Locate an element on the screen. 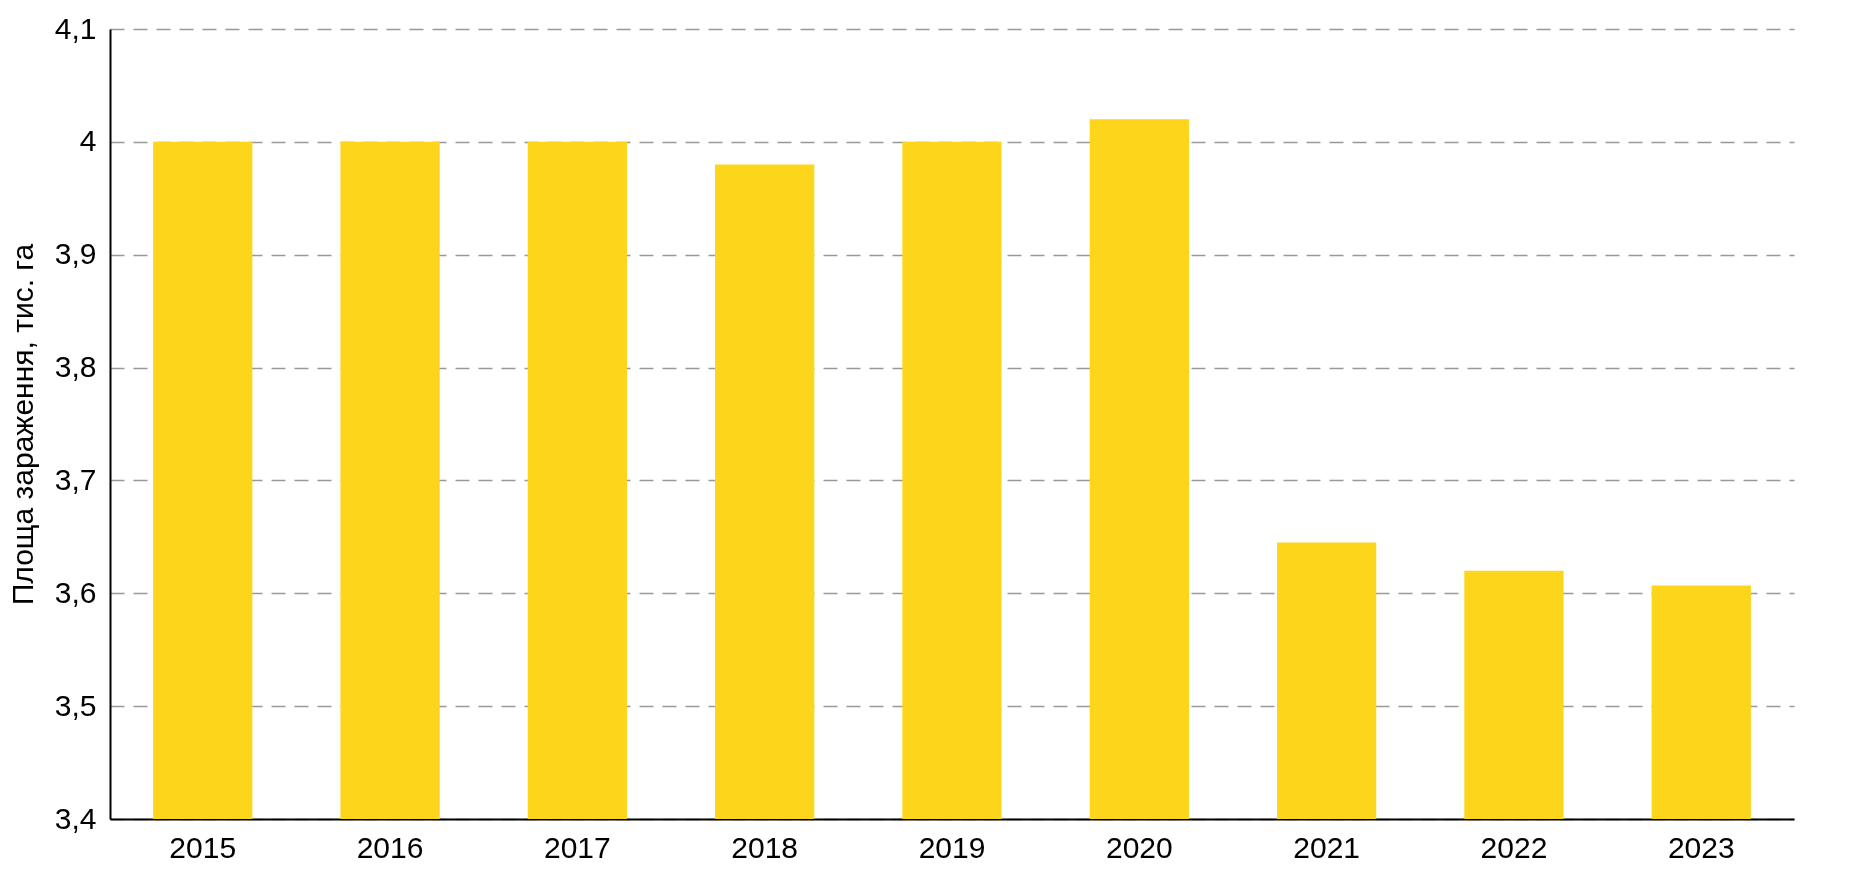 Image resolution: width=1852 pixels, height=886 pixels. y-tick-label: 3,8 is located at coordinates (75, 367).